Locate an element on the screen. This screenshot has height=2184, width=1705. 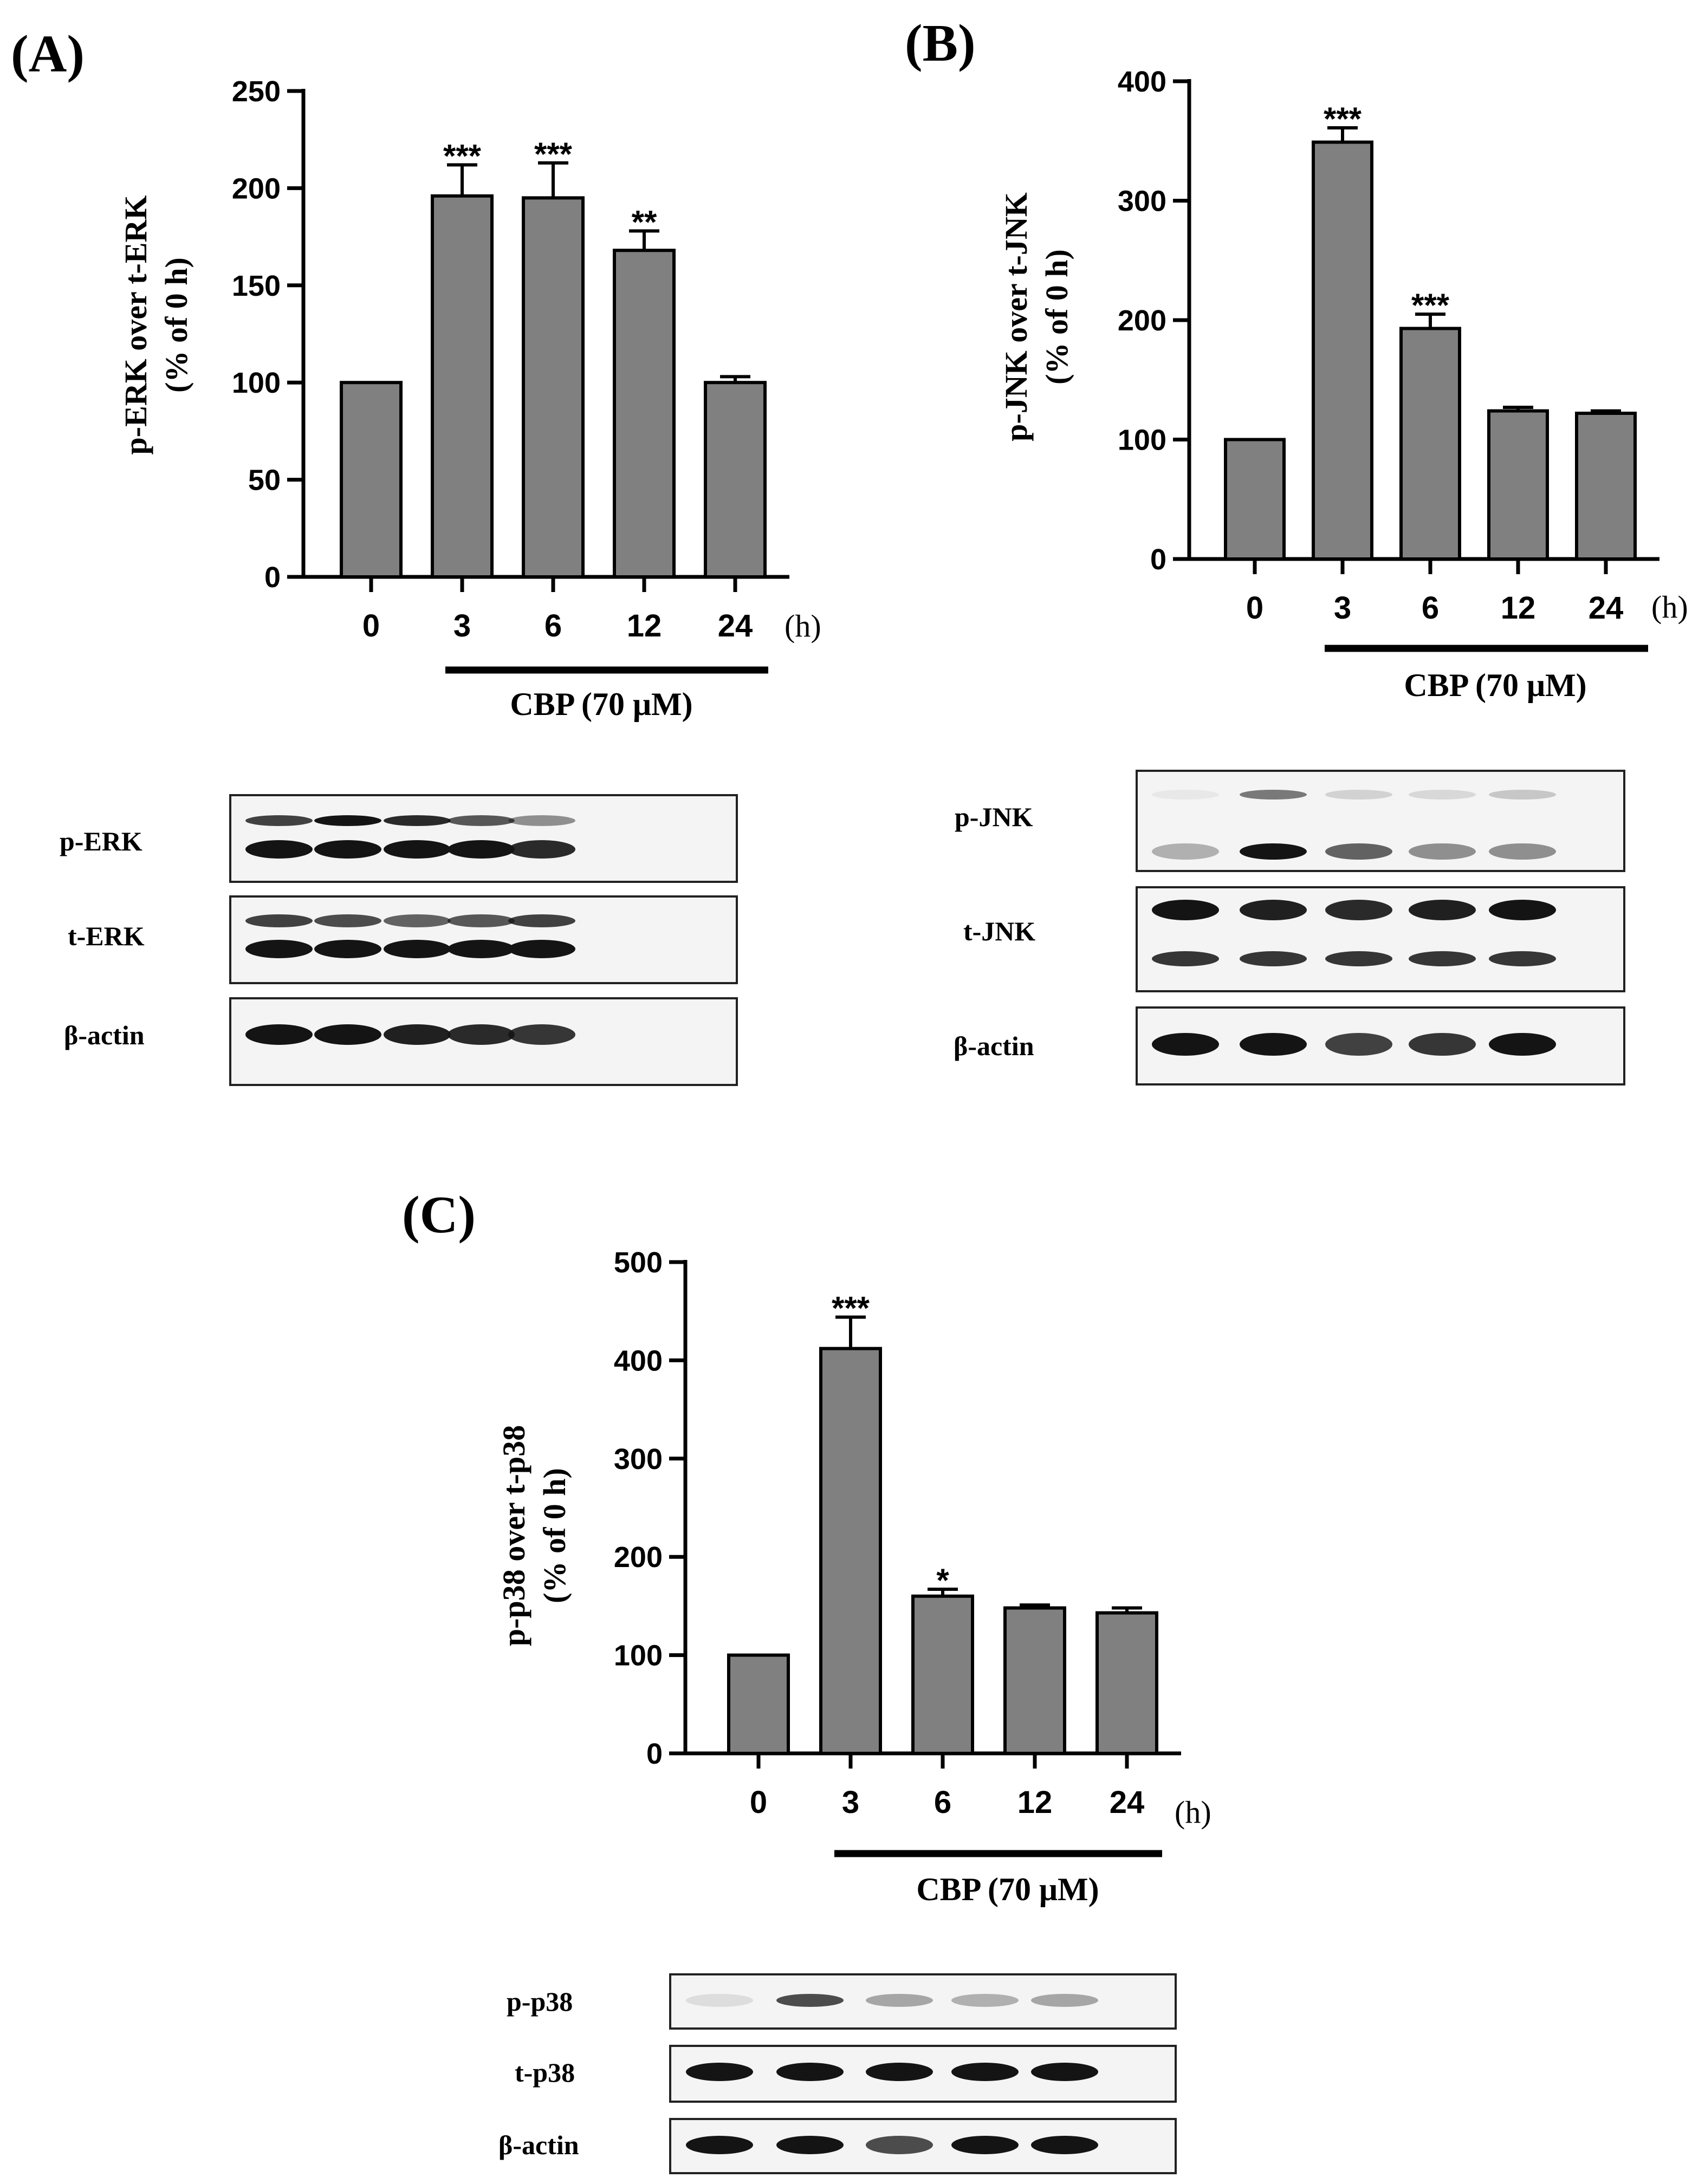
y-tick-label-c-5: 500 is located at coordinates (638, 1262).